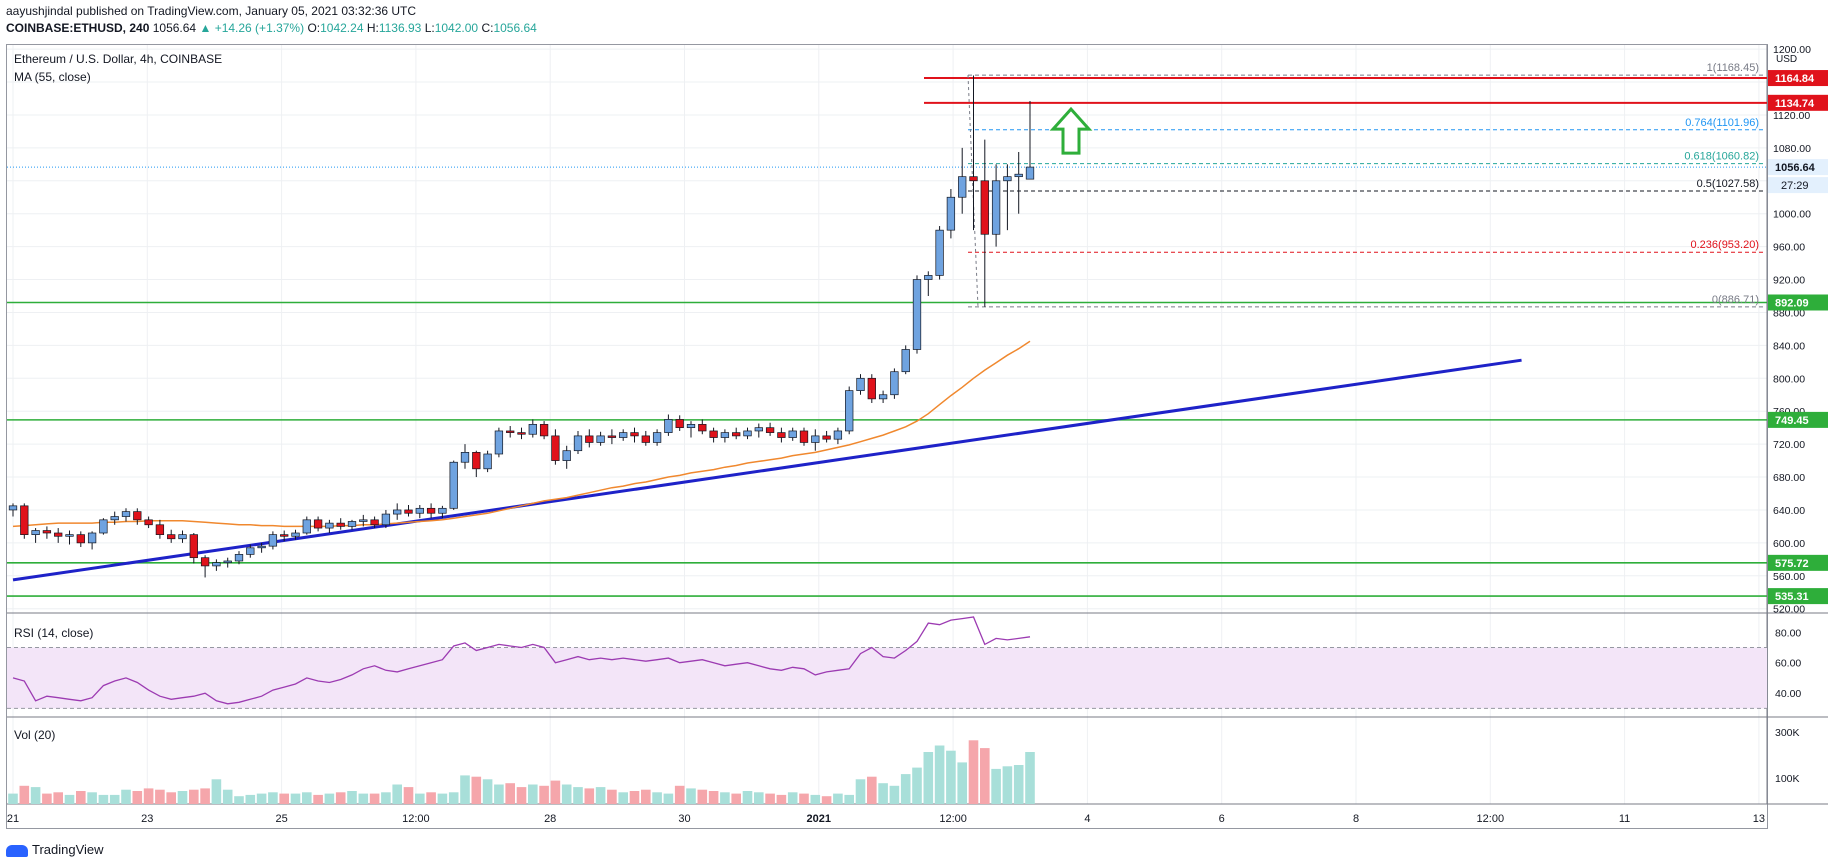 This screenshot has height=868, width=1828. What do you see at coordinates (1798, 185) in the screenshot?
I see `countdown-badge` at bounding box center [1798, 185].